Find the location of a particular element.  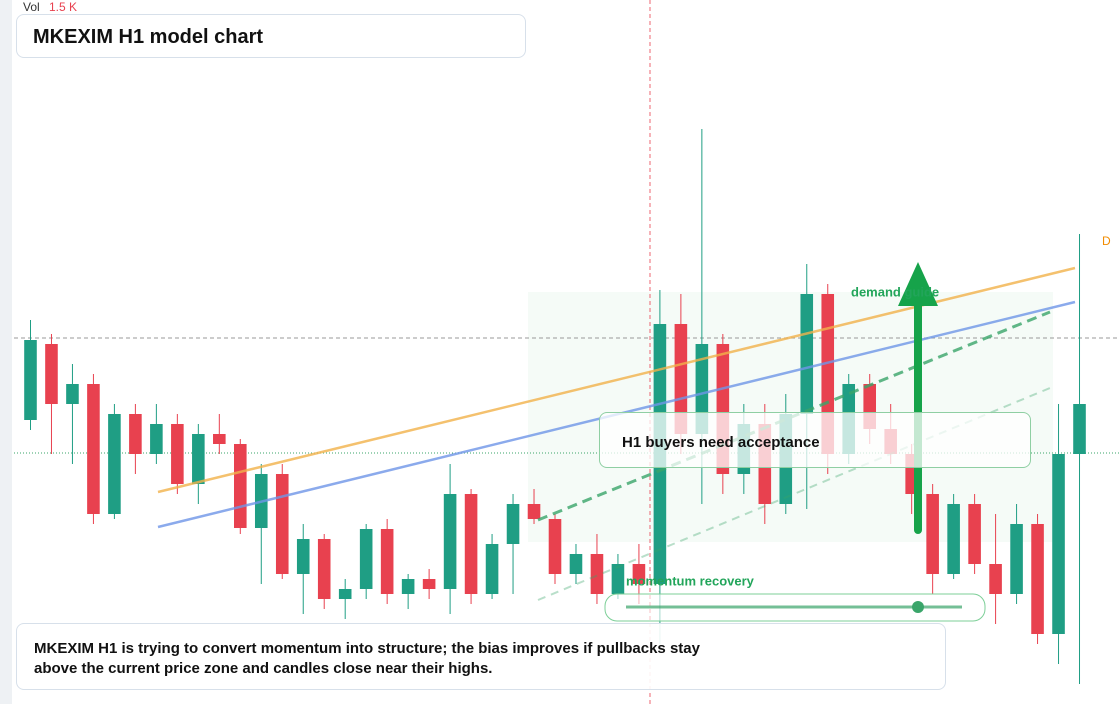

zone-label: H1 buyers need acceptance is located at coordinates (721, 442).